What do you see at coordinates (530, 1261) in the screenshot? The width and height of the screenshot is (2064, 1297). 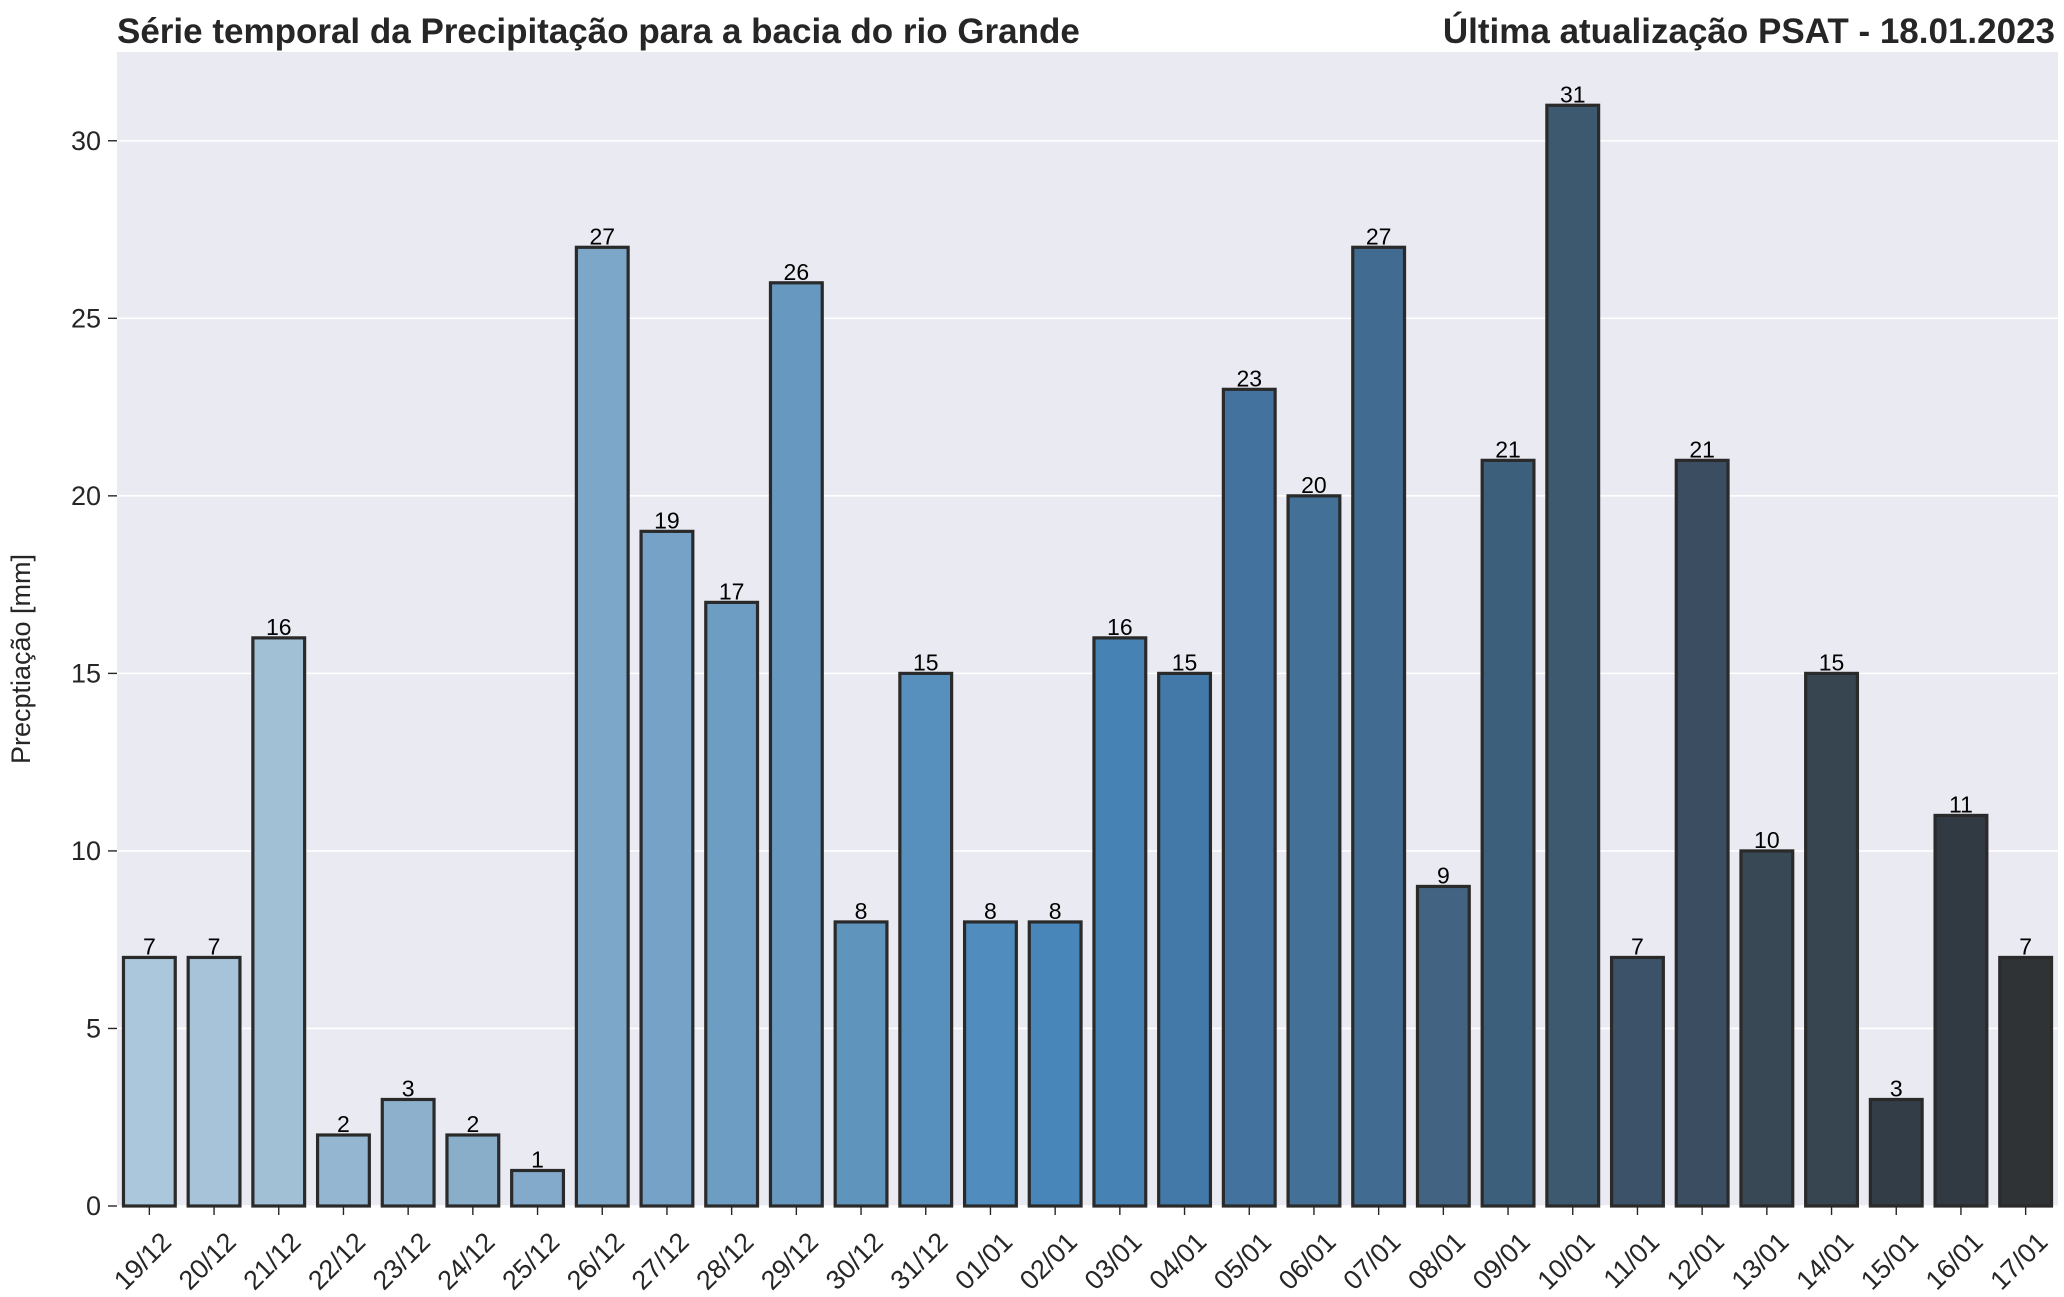 I see `x-tick-label: 25/12` at bounding box center [530, 1261].